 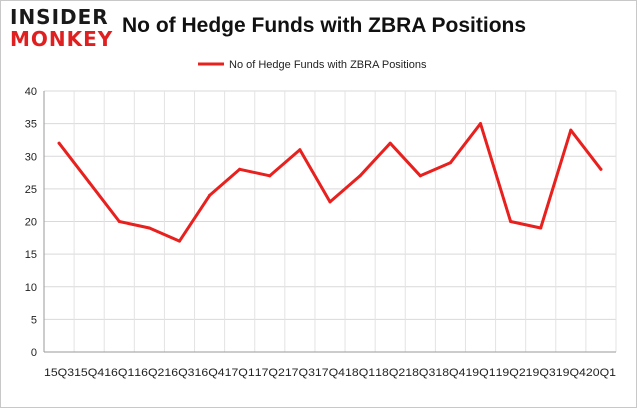 I want to click on x-tick-label: 16Q3, so click(x=179, y=373).